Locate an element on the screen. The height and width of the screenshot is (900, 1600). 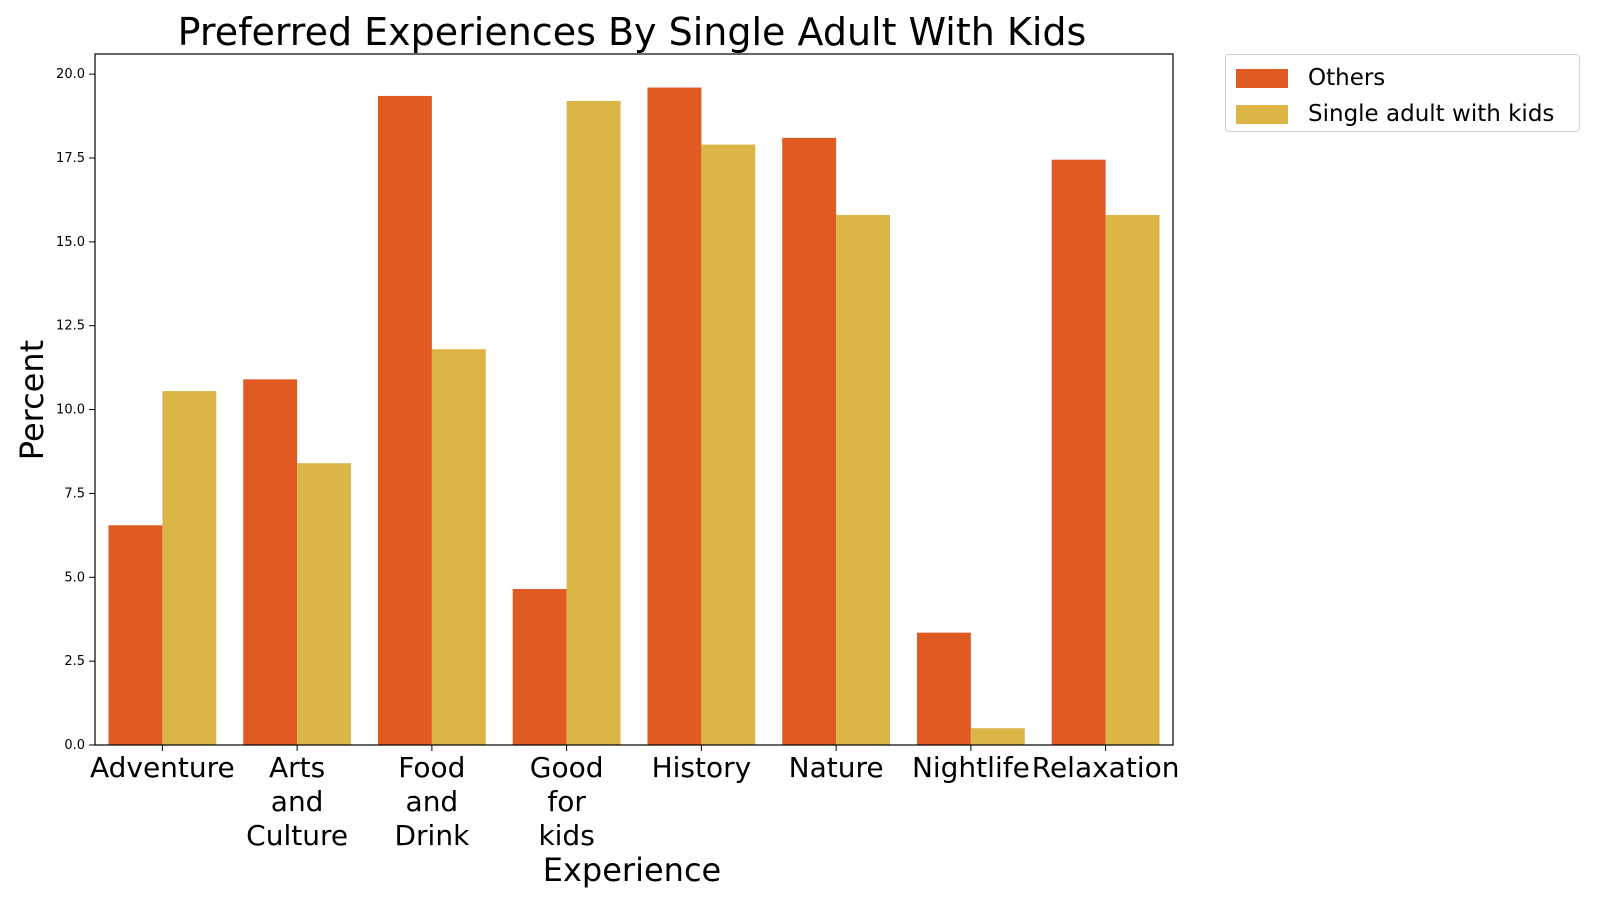
legend-swatch-single-adult-with-kids is located at coordinates (1262, 114).